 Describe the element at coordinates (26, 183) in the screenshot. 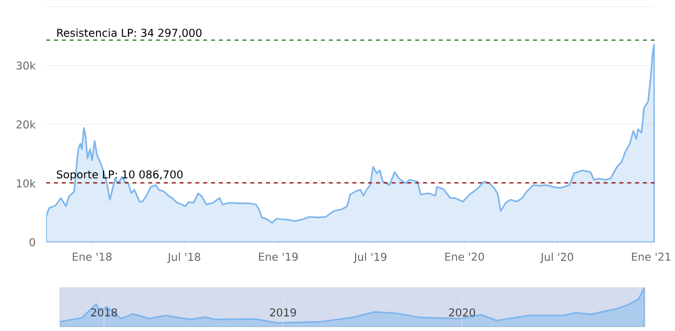

I see `y-tick-label: 10k` at that location.